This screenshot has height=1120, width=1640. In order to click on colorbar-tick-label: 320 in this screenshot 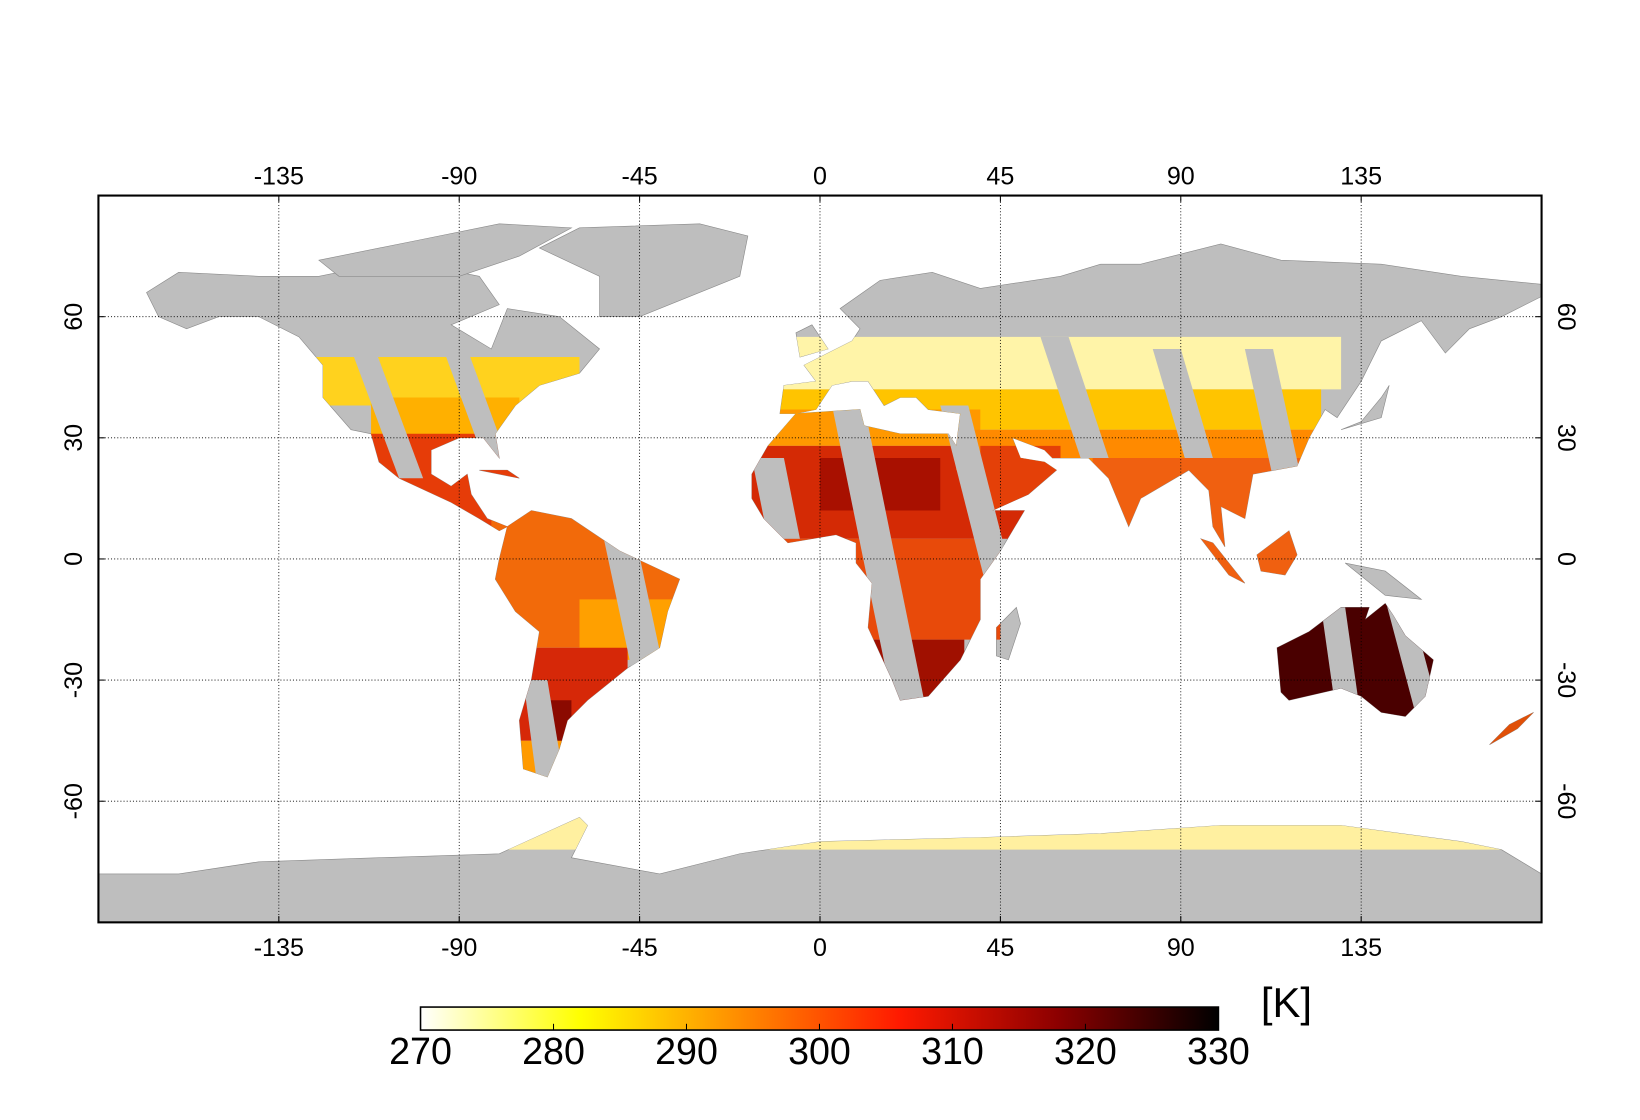, I will do `click(1085, 1051)`.